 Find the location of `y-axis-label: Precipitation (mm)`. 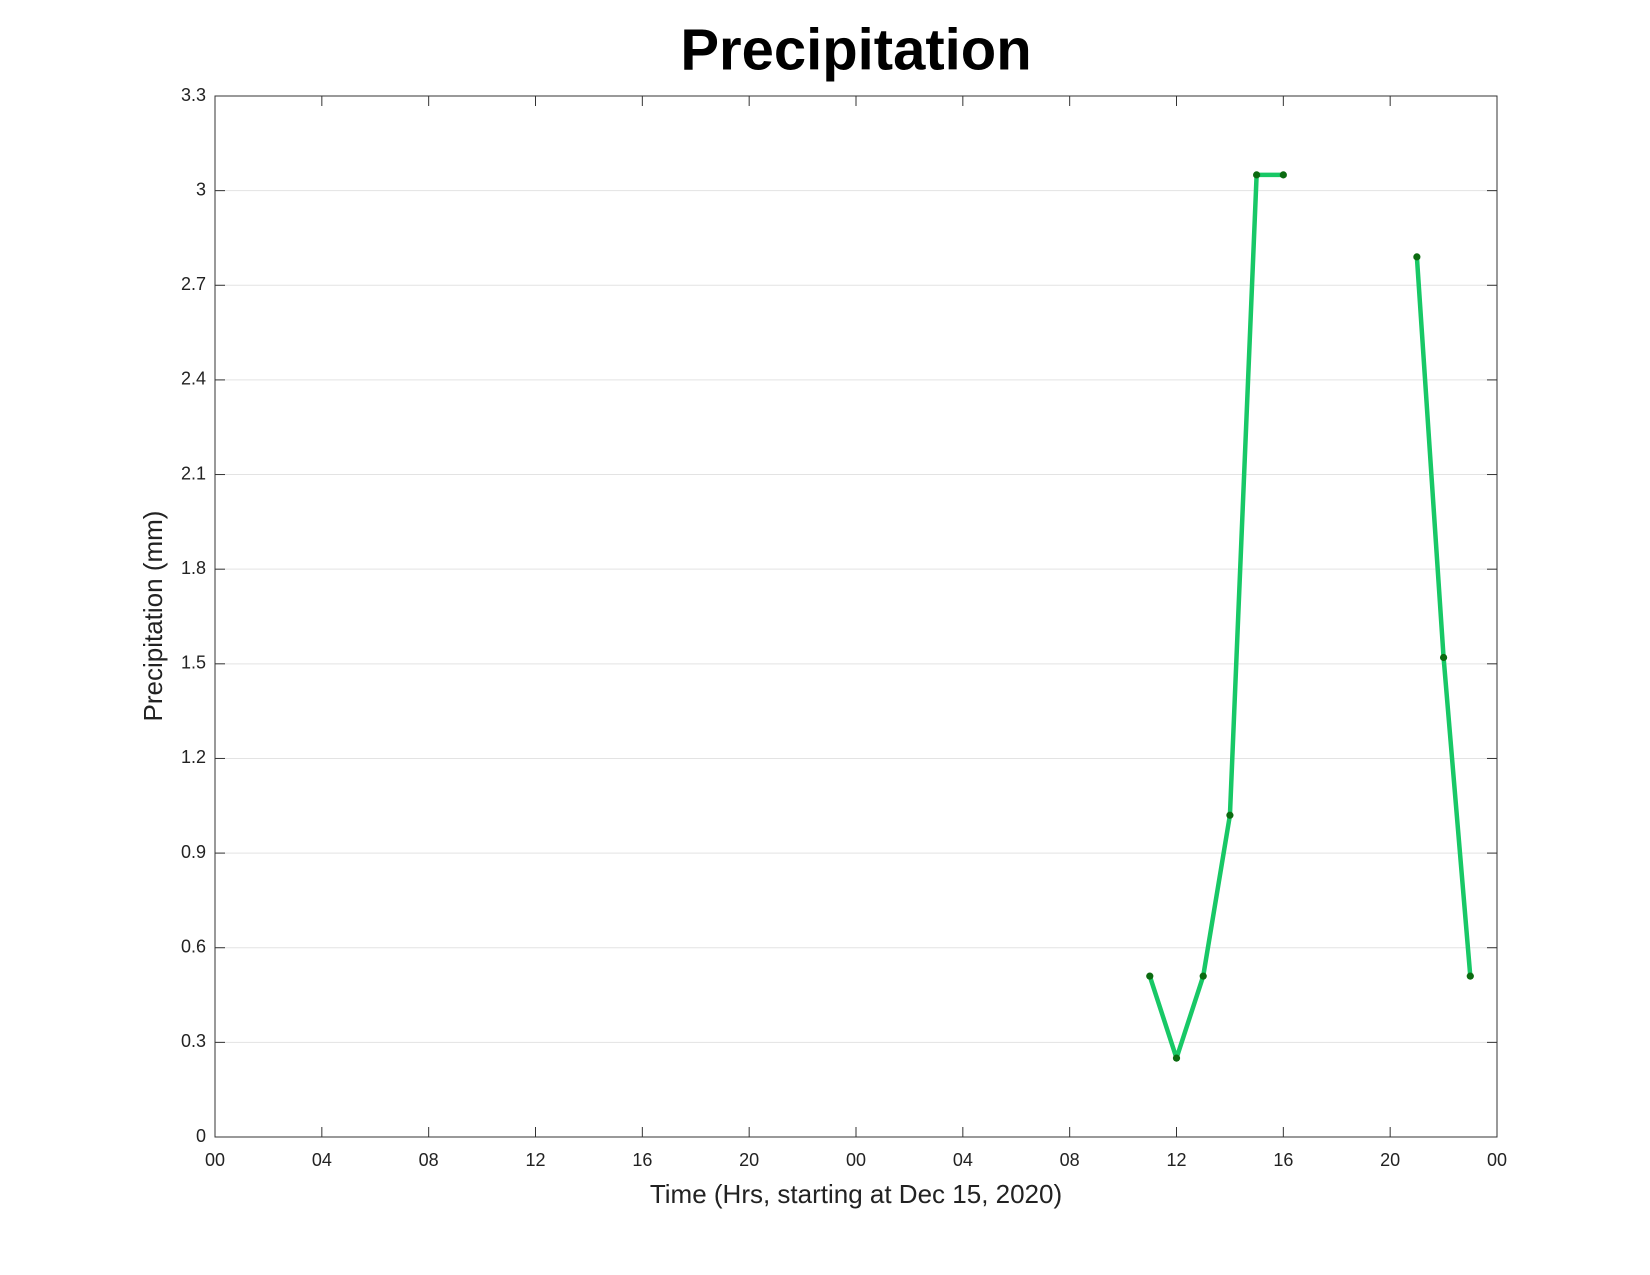

y-axis-label: Precipitation (mm) is located at coordinates (153, 616).